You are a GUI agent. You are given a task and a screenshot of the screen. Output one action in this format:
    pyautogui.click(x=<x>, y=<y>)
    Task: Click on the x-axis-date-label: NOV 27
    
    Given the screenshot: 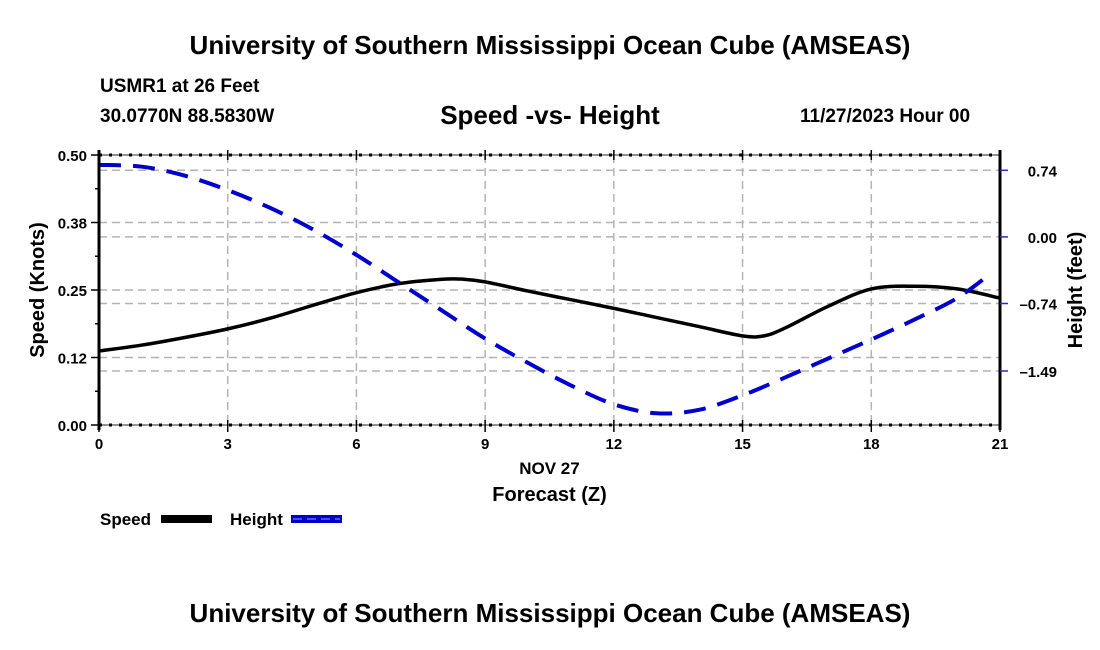 What is the action you would take?
    pyautogui.click(x=549, y=468)
    